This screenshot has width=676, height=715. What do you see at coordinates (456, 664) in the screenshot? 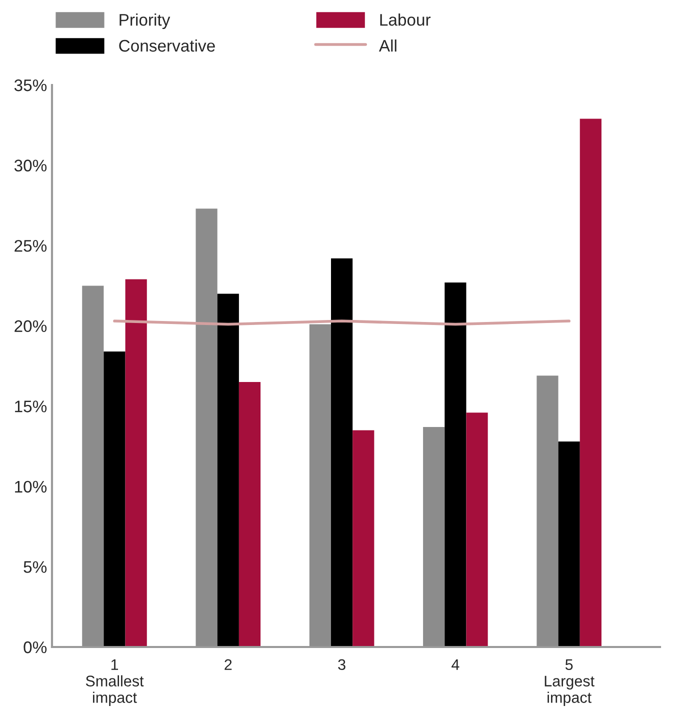
I see `x-tick-label: 4` at bounding box center [456, 664].